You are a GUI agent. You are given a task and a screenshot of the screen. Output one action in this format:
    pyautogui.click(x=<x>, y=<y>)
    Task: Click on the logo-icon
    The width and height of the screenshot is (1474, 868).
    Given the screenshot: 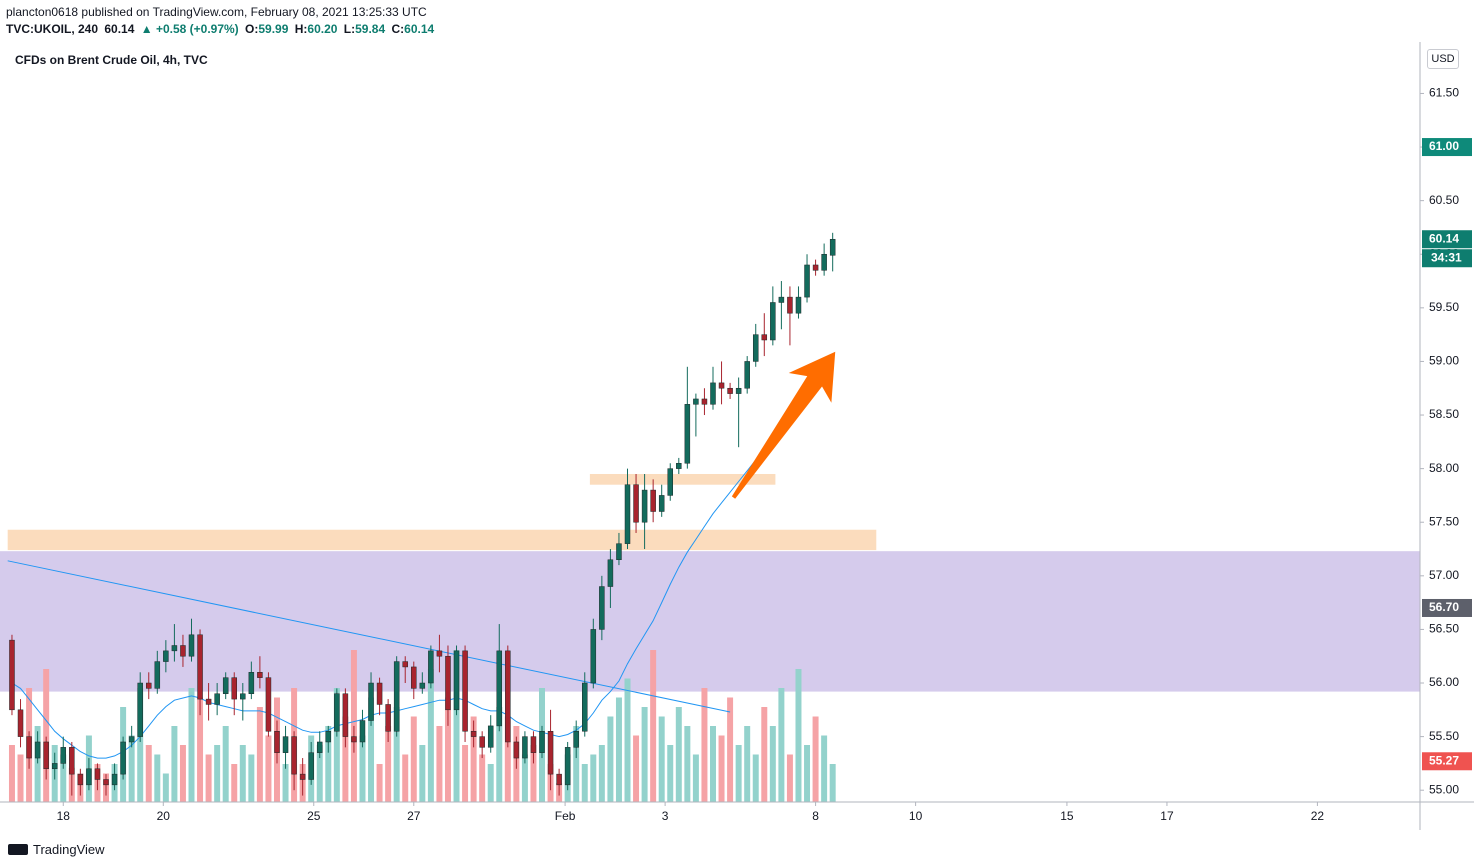 What is the action you would take?
    pyautogui.click(x=18, y=849)
    